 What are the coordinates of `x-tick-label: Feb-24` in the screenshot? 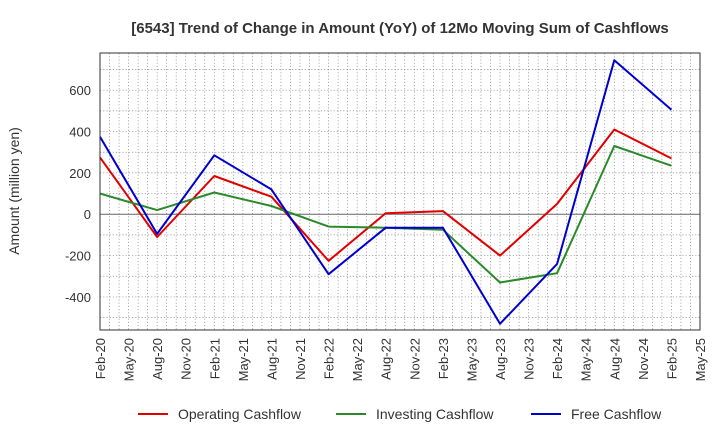 It's located at (557, 358).